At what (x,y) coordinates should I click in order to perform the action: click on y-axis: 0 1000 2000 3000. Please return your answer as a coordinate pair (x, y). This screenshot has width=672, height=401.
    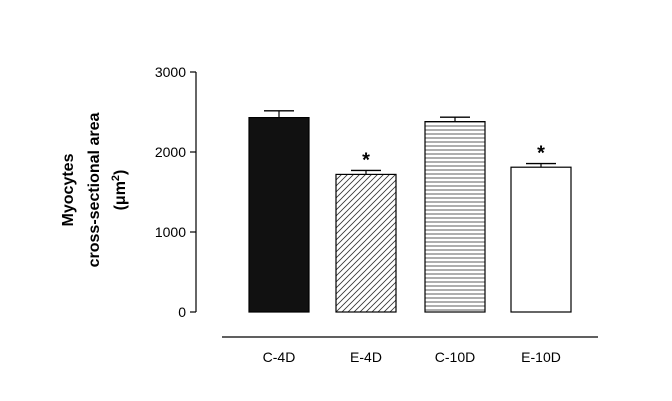
    Looking at the image, I should click on (176, 192).